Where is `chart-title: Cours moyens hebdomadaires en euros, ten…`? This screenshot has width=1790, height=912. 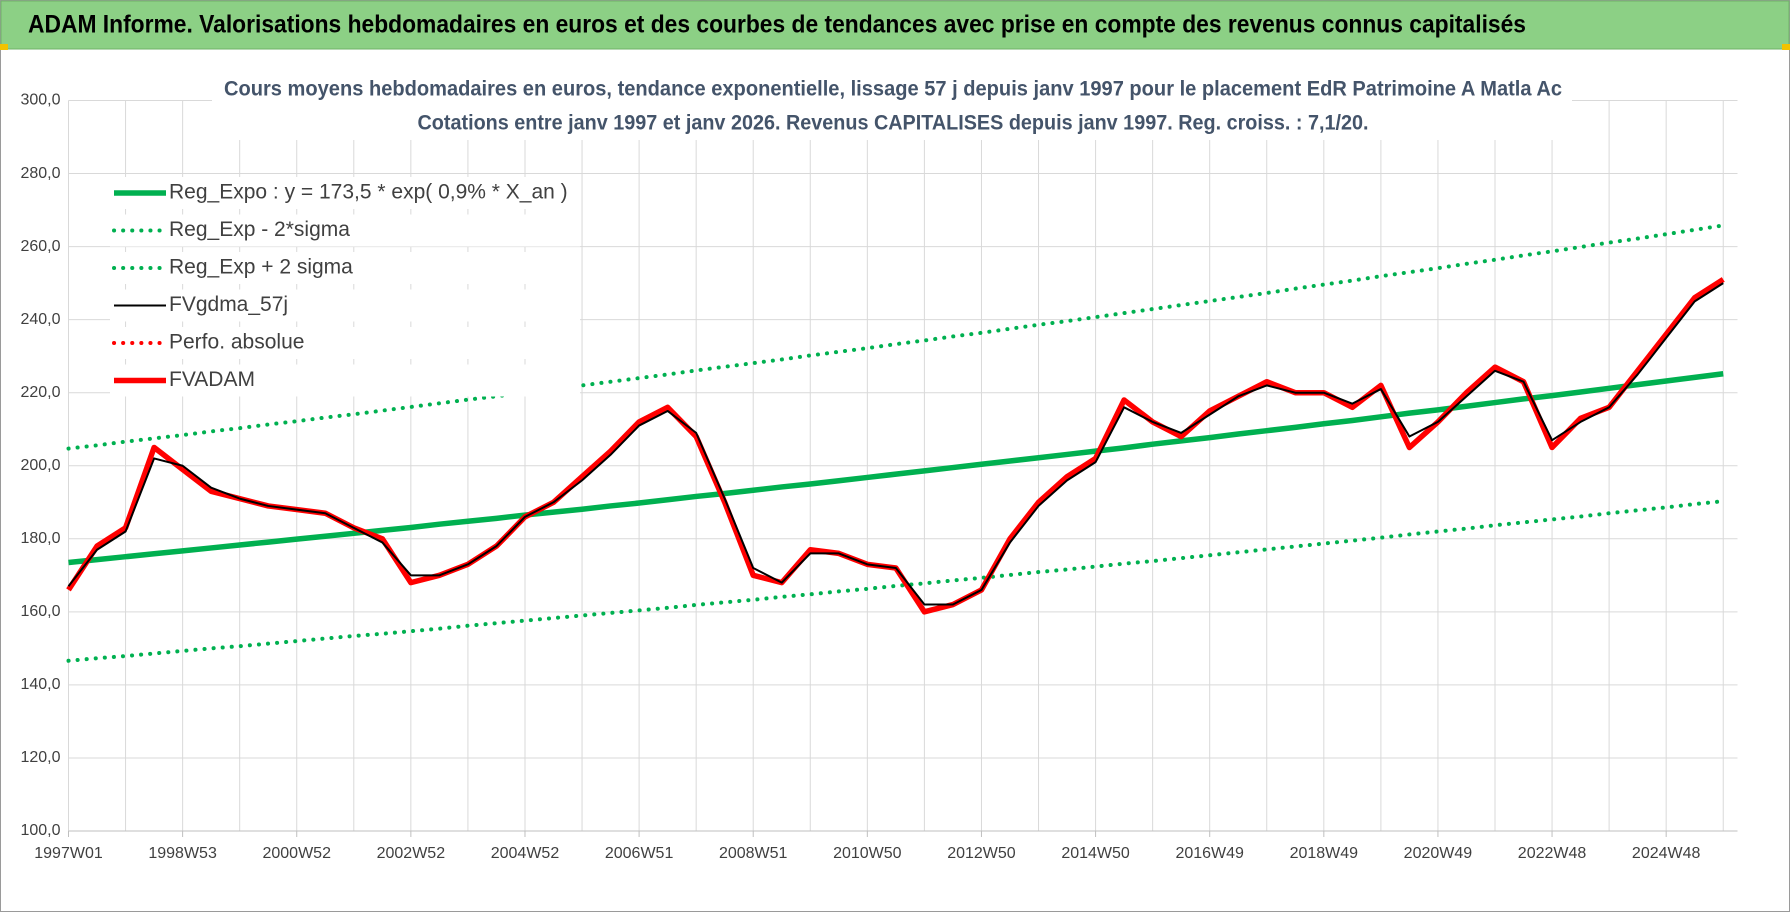
chart-title: Cours moyens hebdomadaires en euros, ten… is located at coordinates (893, 89).